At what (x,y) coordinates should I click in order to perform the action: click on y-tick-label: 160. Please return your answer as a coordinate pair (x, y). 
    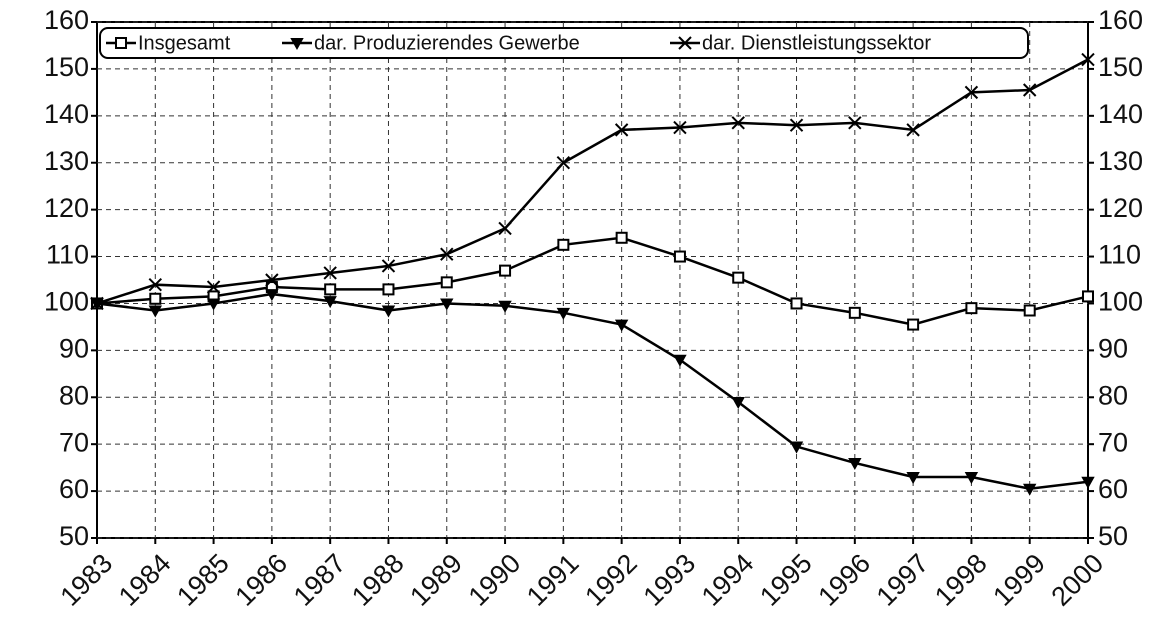
    Looking at the image, I should click on (66, 20).